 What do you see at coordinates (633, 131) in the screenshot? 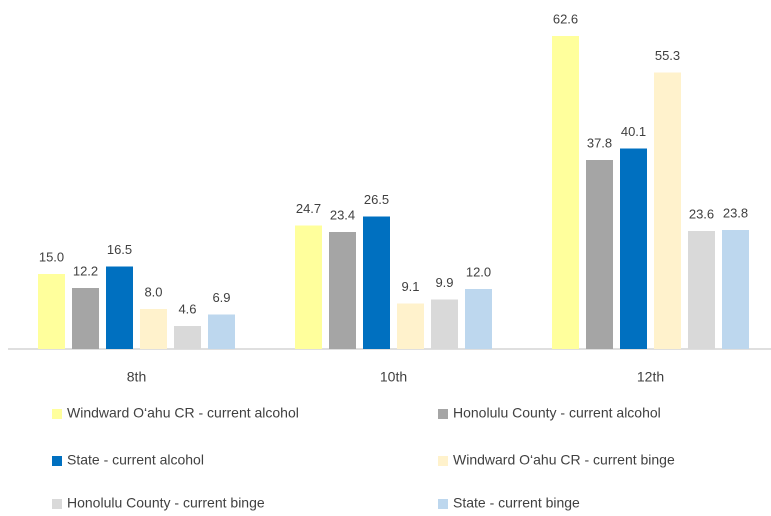
I see `data-label: 40.1` at bounding box center [633, 131].